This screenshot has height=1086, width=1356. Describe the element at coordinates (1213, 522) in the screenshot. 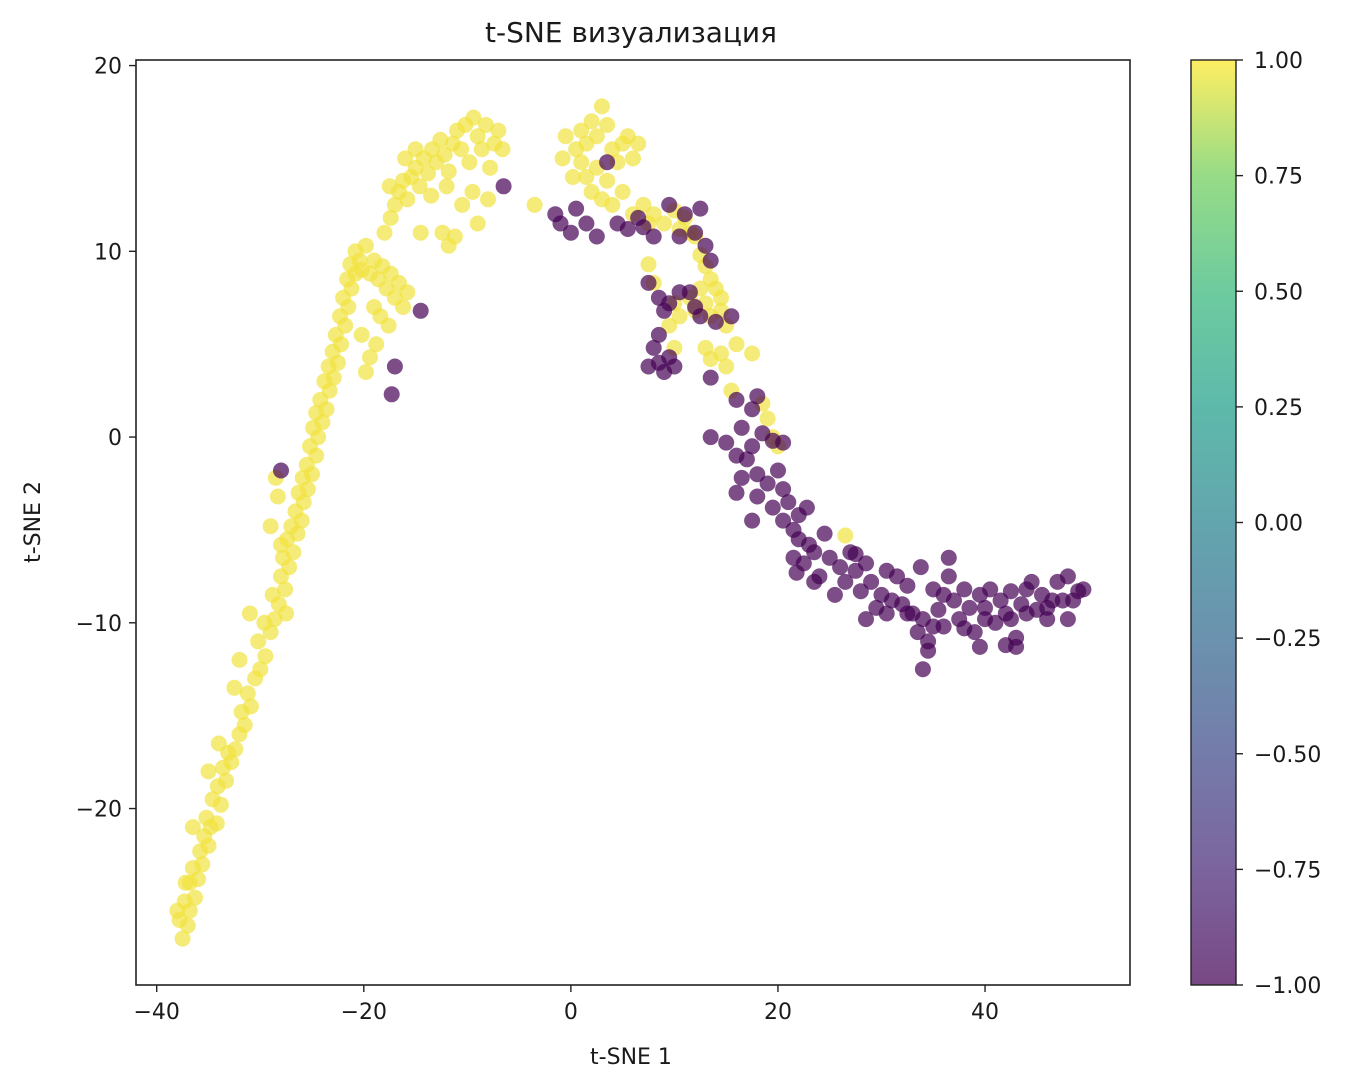

I see `colorbar` at that location.